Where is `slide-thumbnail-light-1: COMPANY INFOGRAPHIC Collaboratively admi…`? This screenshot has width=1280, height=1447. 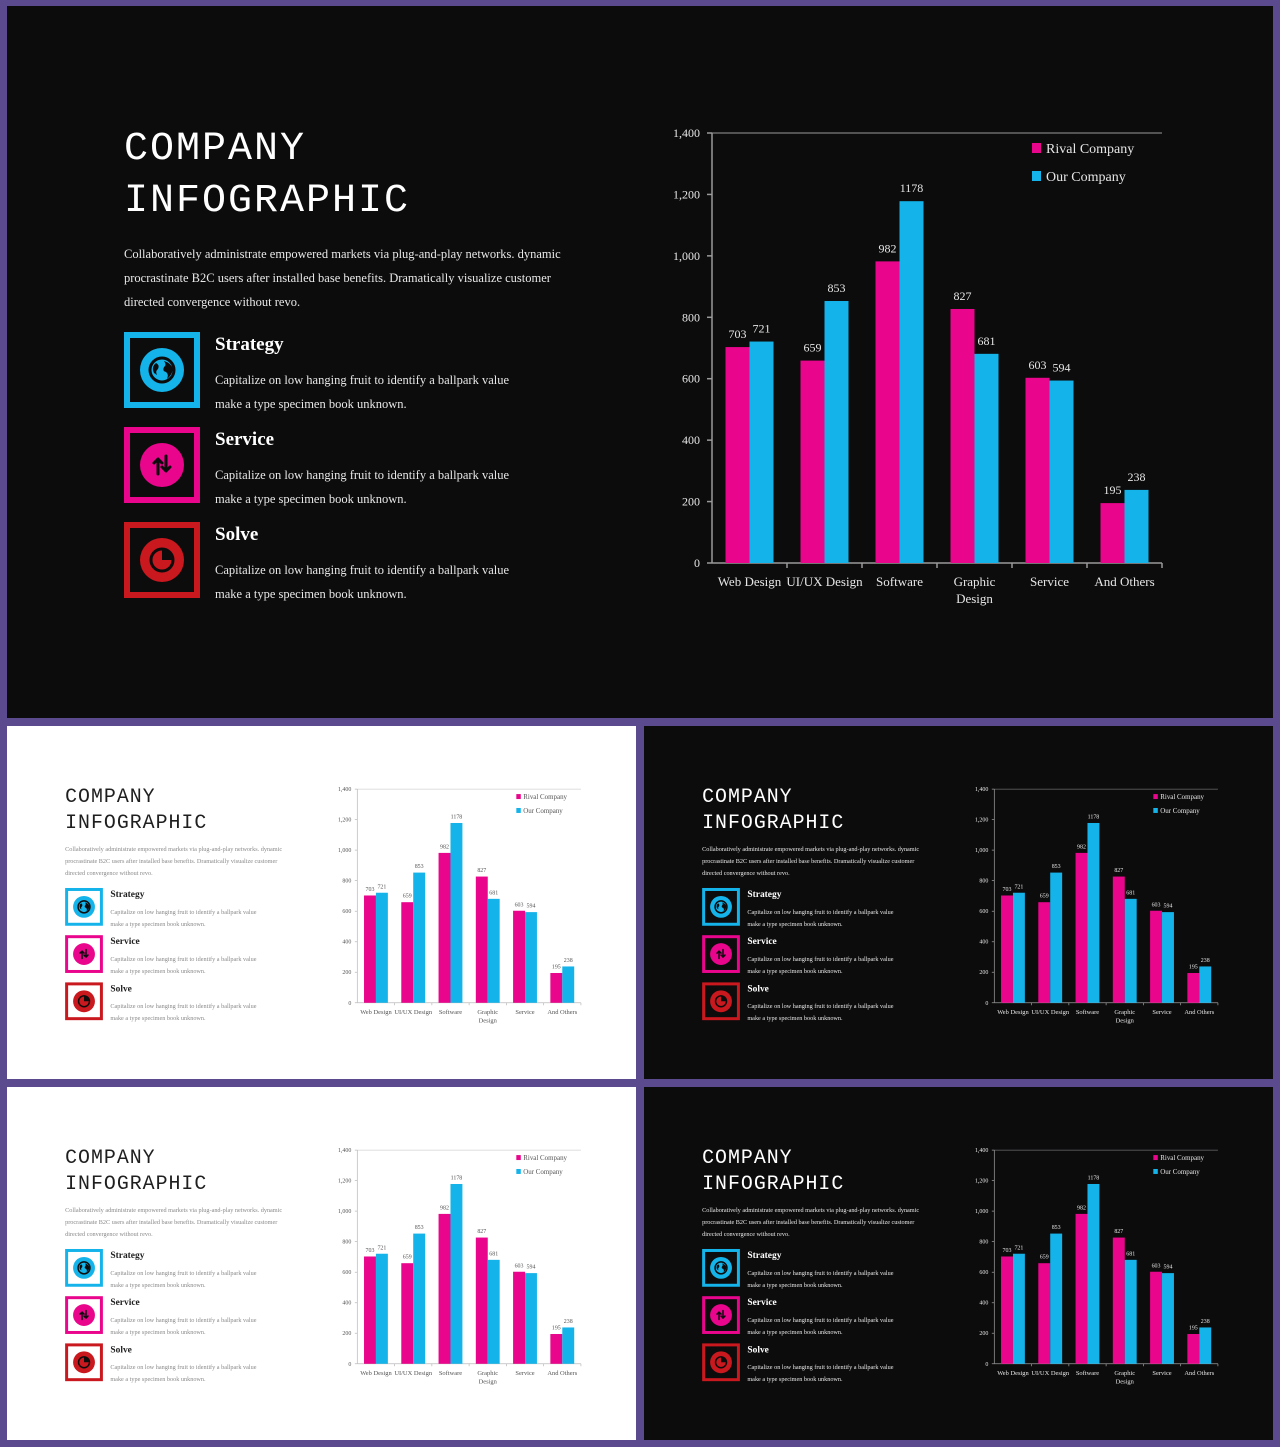 slide-thumbnail-light-1: COMPANY INFOGRAPHIC Collaboratively admi… is located at coordinates (321, 902).